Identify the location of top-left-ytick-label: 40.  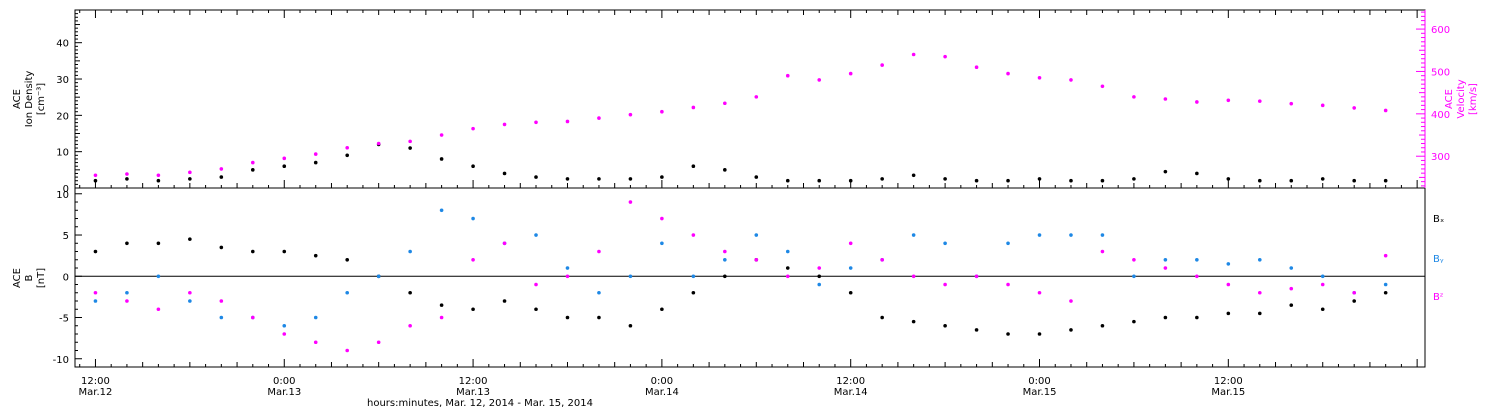
(62, 44).